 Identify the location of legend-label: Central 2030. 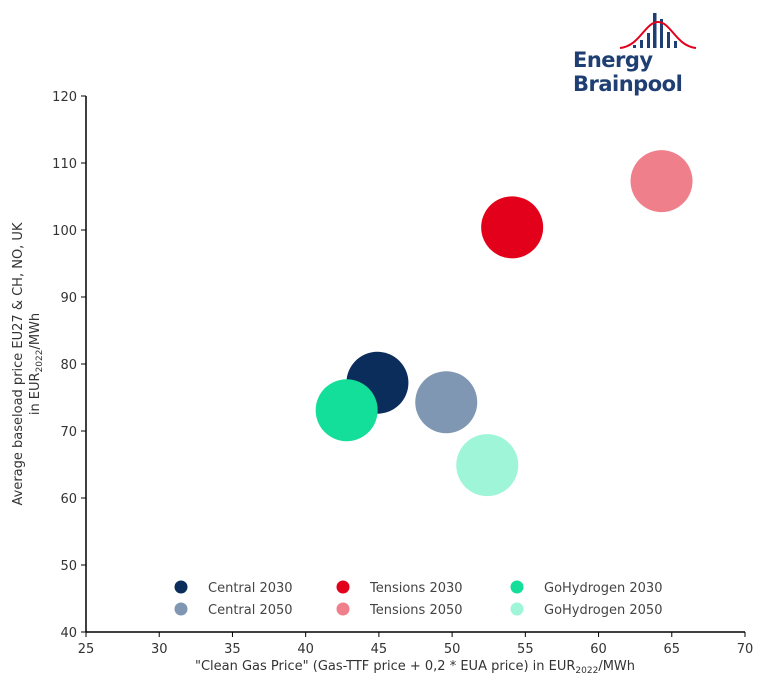
(250, 588).